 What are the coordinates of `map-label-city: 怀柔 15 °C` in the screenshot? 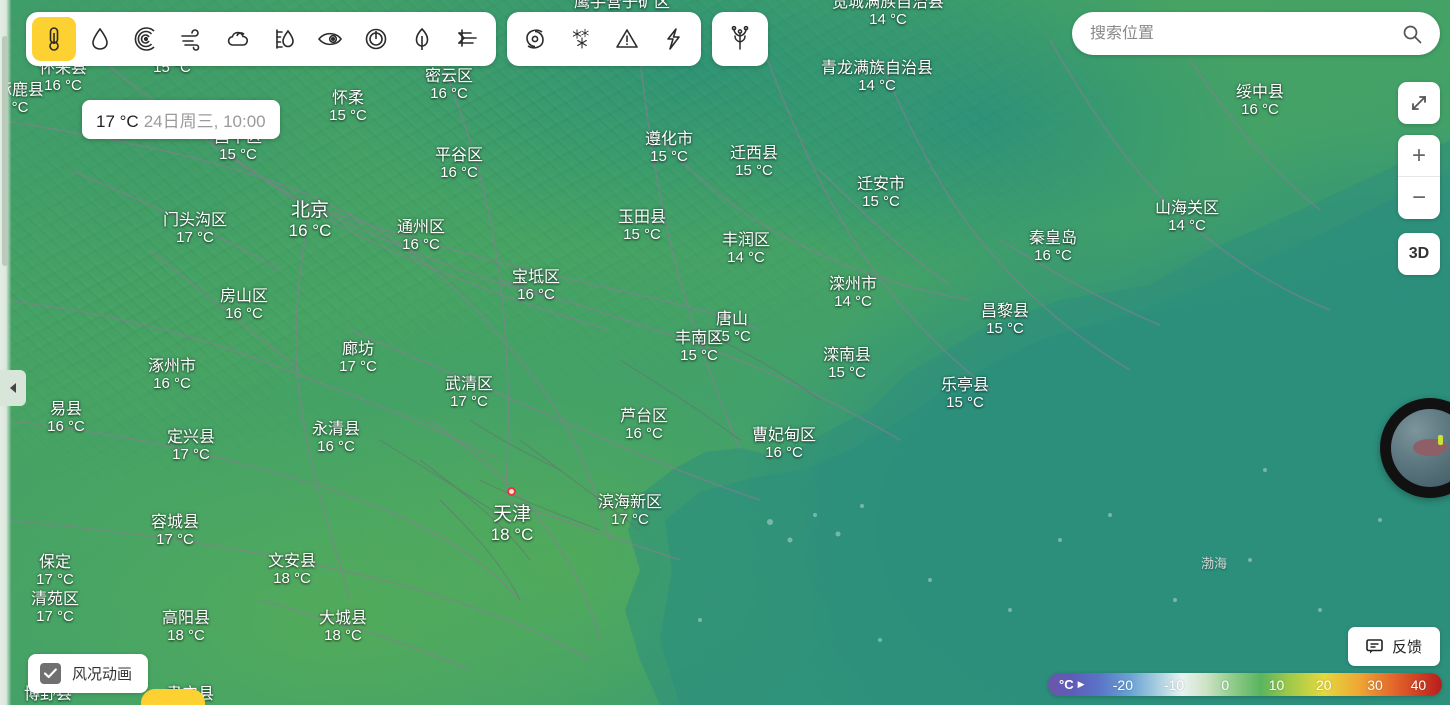 It's located at (348, 107).